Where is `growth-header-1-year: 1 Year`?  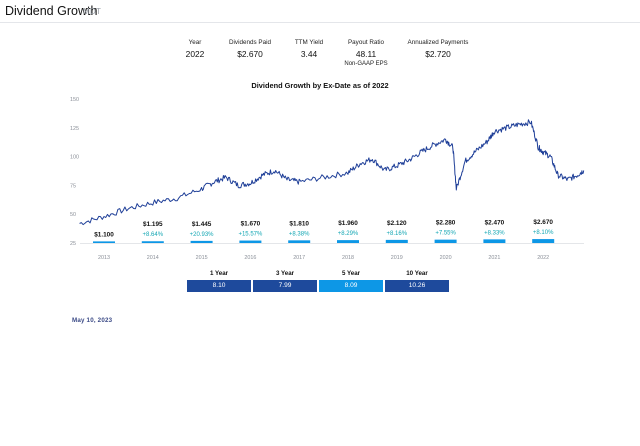 growth-header-1-year: 1 Year is located at coordinates (219, 273).